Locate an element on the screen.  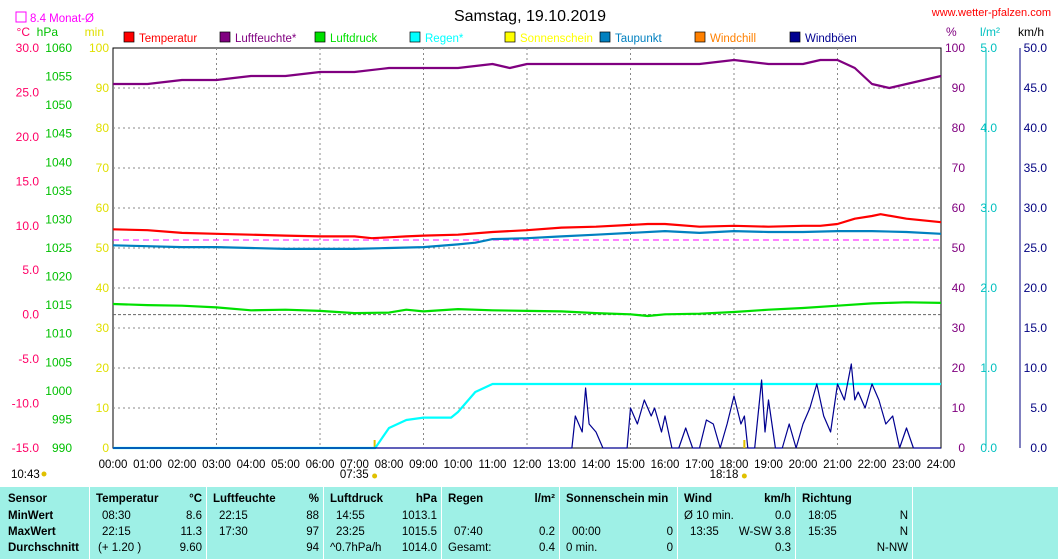
sensor-avg-label: Durchschnitt is located at coordinates (43, 548).